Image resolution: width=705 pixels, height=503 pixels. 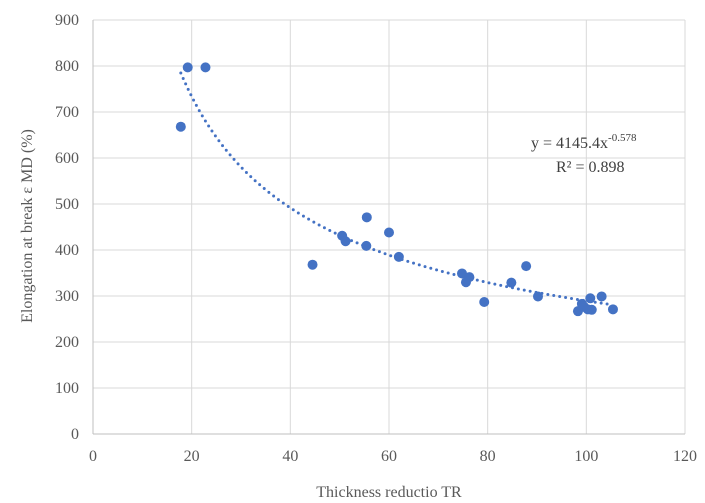 I want to click on y-tick-label: 900, so click(x=67, y=20).